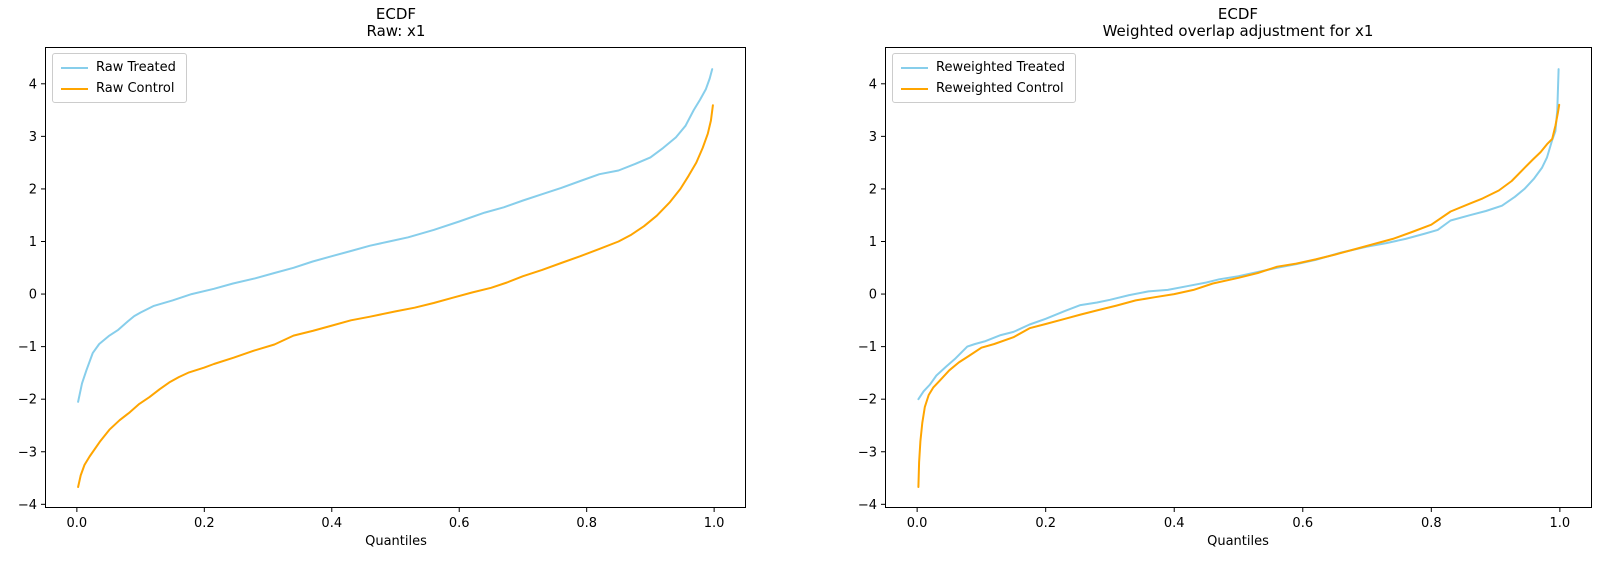 The width and height of the screenshot is (1600, 563). Describe the element at coordinates (396, 541) in the screenshot. I see `left-x-axis-label: Quantiles` at that location.